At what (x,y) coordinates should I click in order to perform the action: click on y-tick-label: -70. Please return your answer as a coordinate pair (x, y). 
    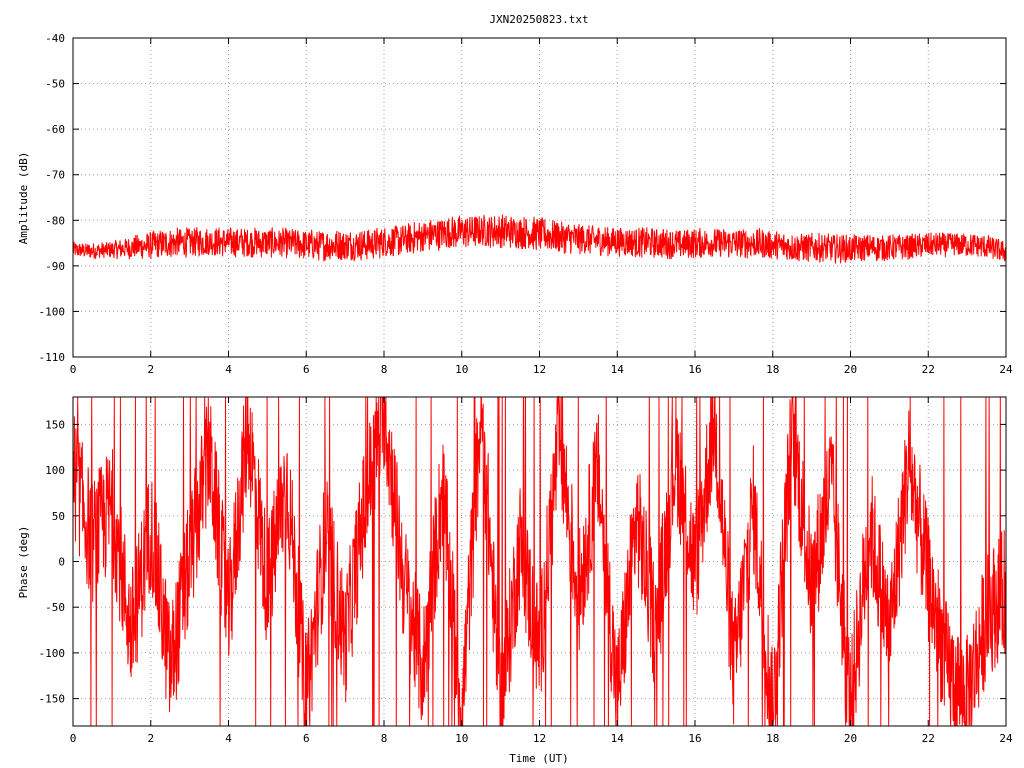
    Looking at the image, I should click on (55, 175).